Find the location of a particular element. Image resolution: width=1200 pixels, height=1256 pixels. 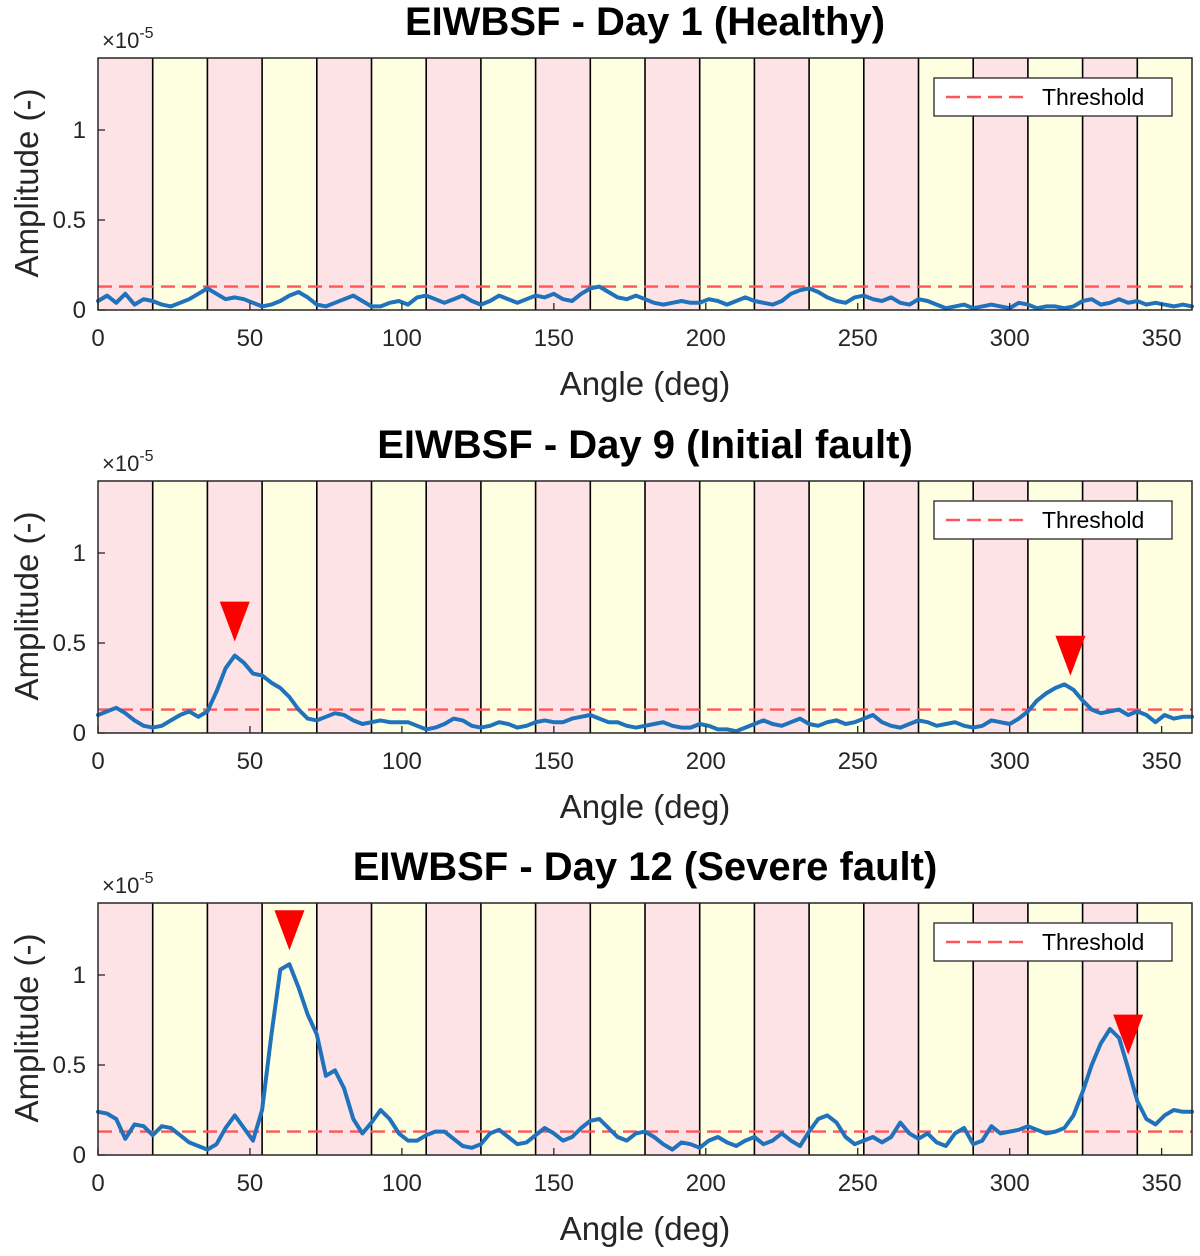

chart-title: EIWBSF - Day 1 (Healthy) is located at coordinates (645, 22).